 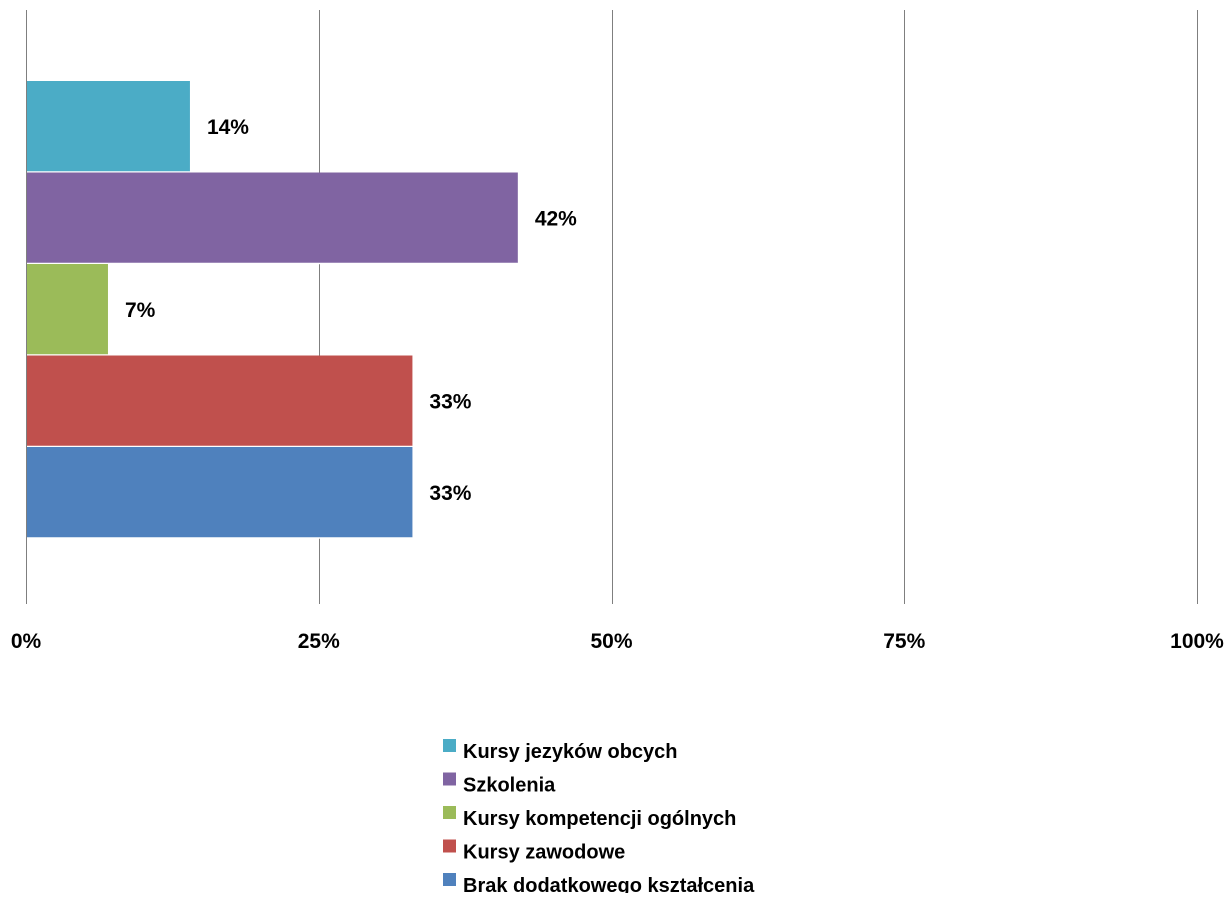 What do you see at coordinates (319, 641) in the screenshot?
I see `x-tick-label: 25%` at bounding box center [319, 641].